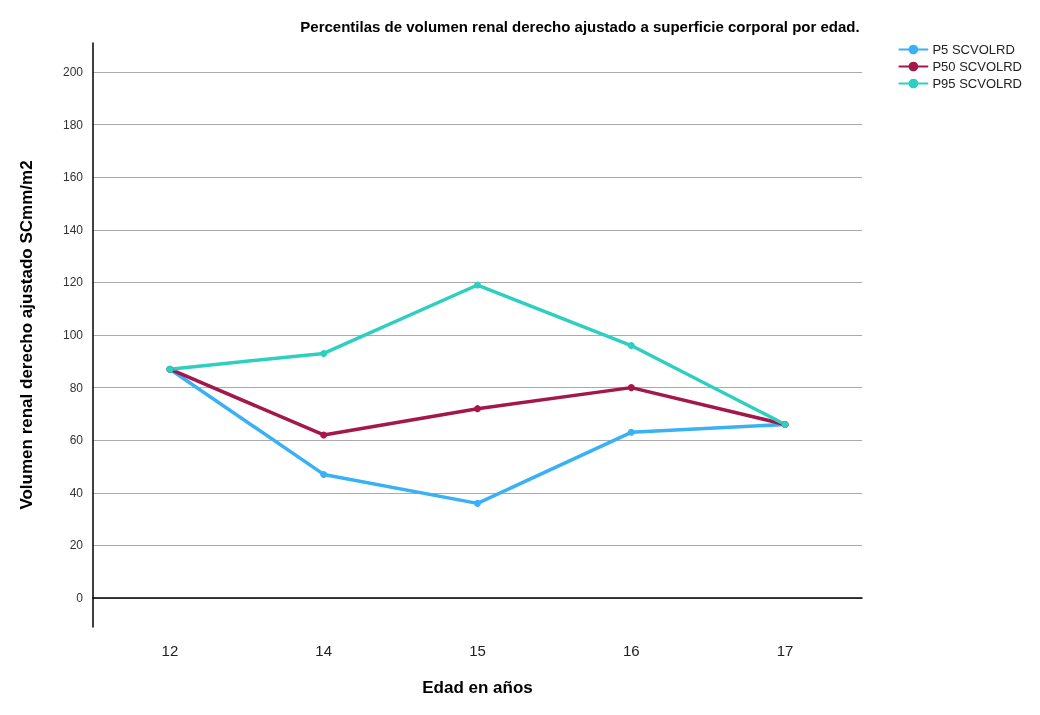  What do you see at coordinates (76, 440) in the screenshot?
I see `y-tick-label: 60` at bounding box center [76, 440].